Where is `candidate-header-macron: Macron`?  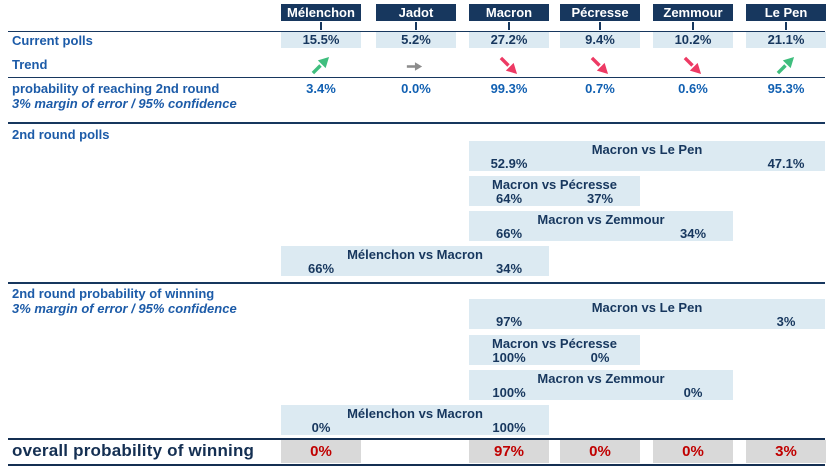 candidate-header-macron: Macron is located at coordinates (509, 12).